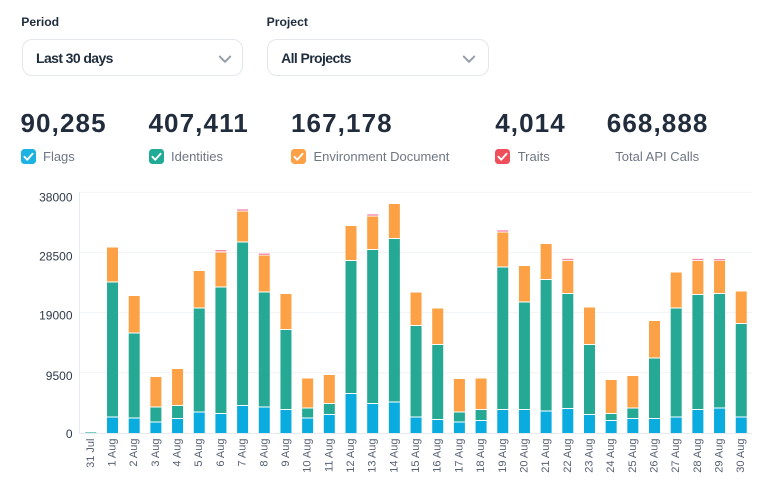  Describe the element at coordinates (286, 453) in the screenshot. I see `svg-text: 9 Aug` at that location.